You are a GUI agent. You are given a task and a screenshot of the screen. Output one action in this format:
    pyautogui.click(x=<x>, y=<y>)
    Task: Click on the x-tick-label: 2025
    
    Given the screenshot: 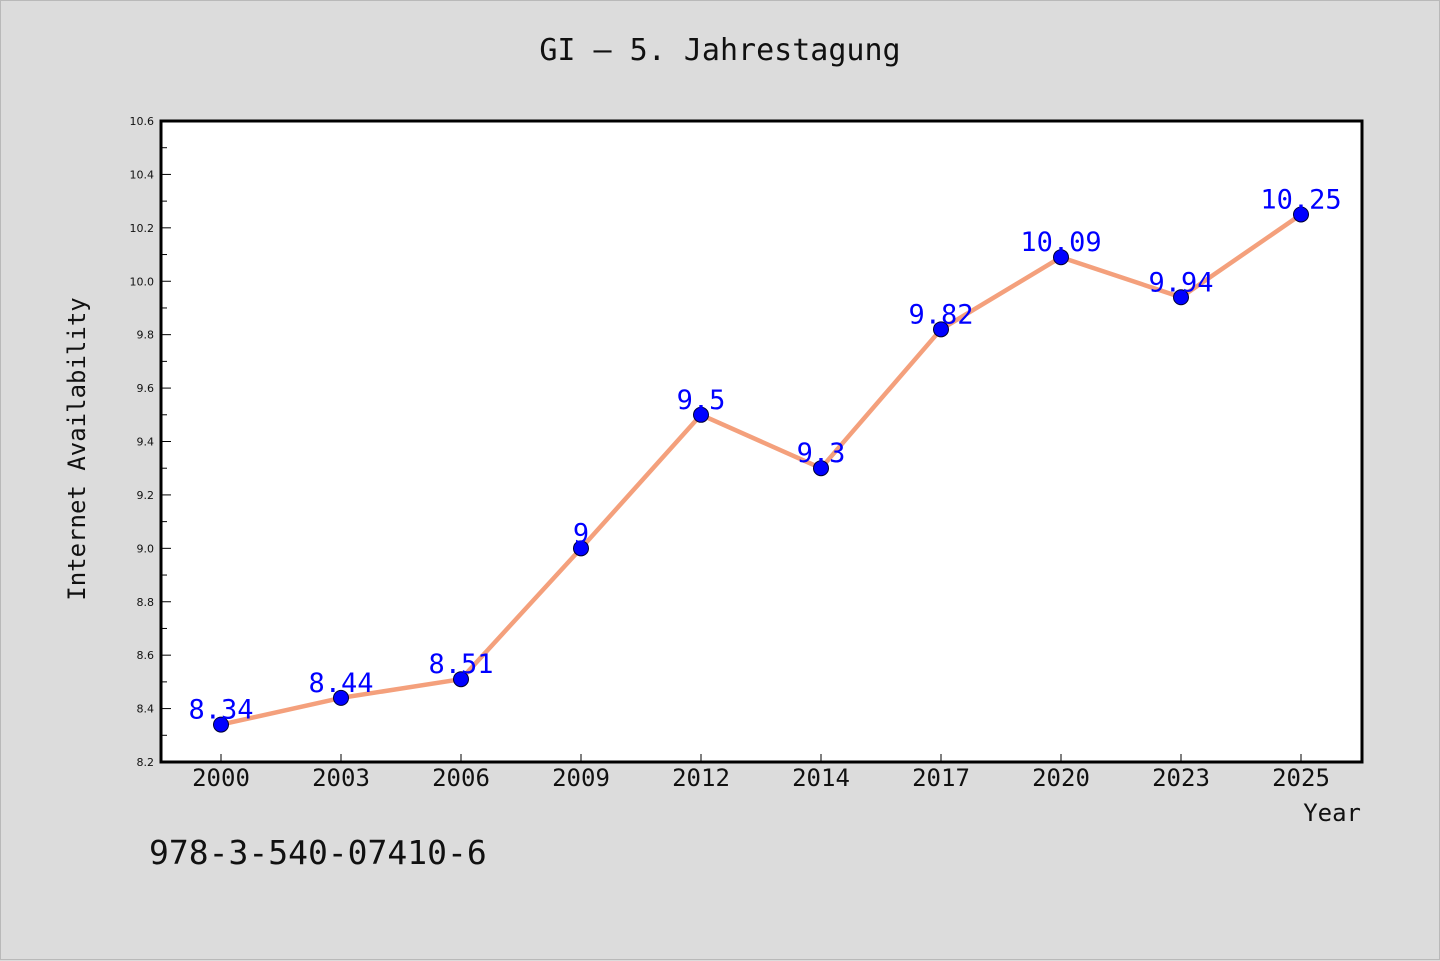 What is the action you would take?
    pyautogui.click(x=1301, y=778)
    